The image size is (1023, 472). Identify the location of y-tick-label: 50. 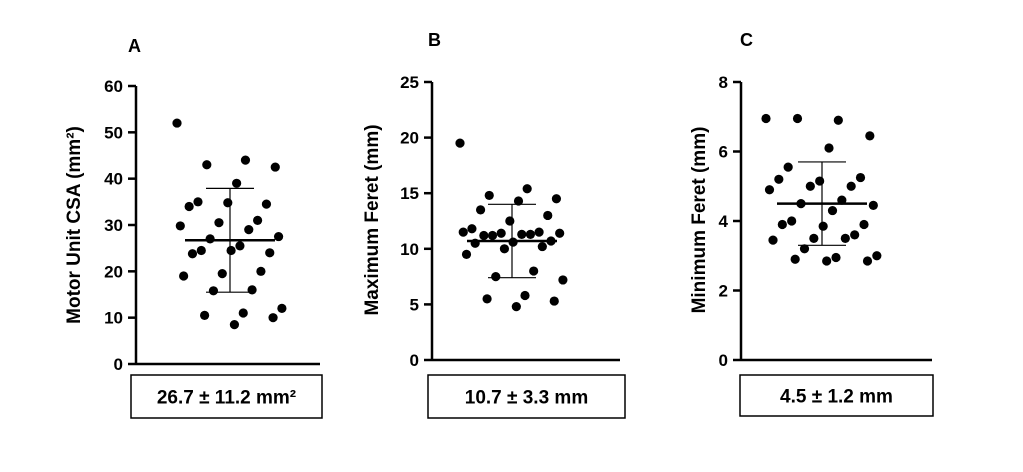
(113, 132).